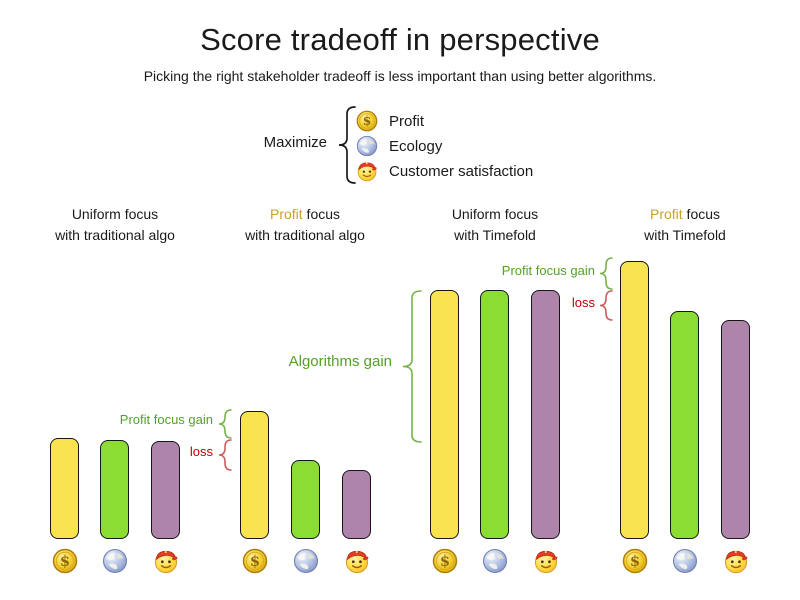  I want to click on annotation-brace-timefold-loss, so click(606, 305).